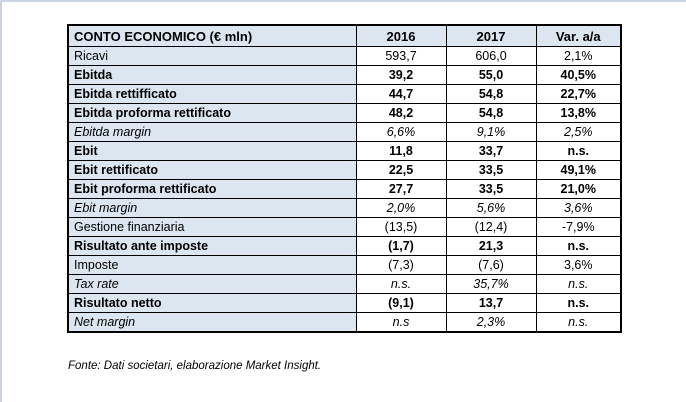 The width and height of the screenshot is (686, 402). Describe the element at coordinates (578, 227) in the screenshot. I see `value-var: -7,9%` at that location.